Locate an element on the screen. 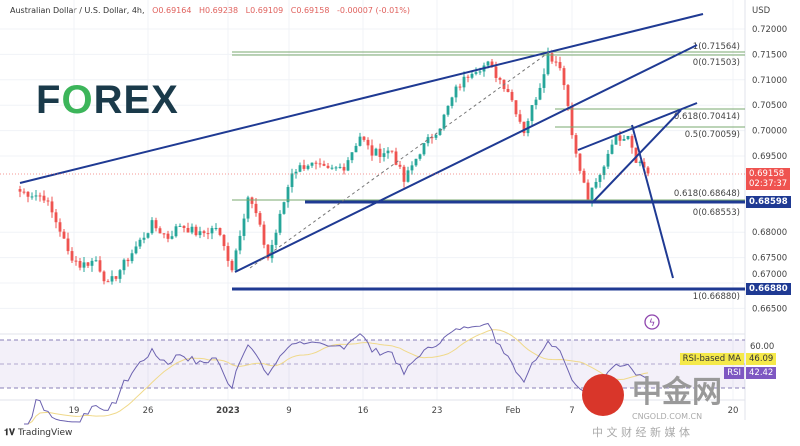 The width and height of the screenshot is (800, 446). price-tick: 0.72000 is located at coordinates (769, 30).